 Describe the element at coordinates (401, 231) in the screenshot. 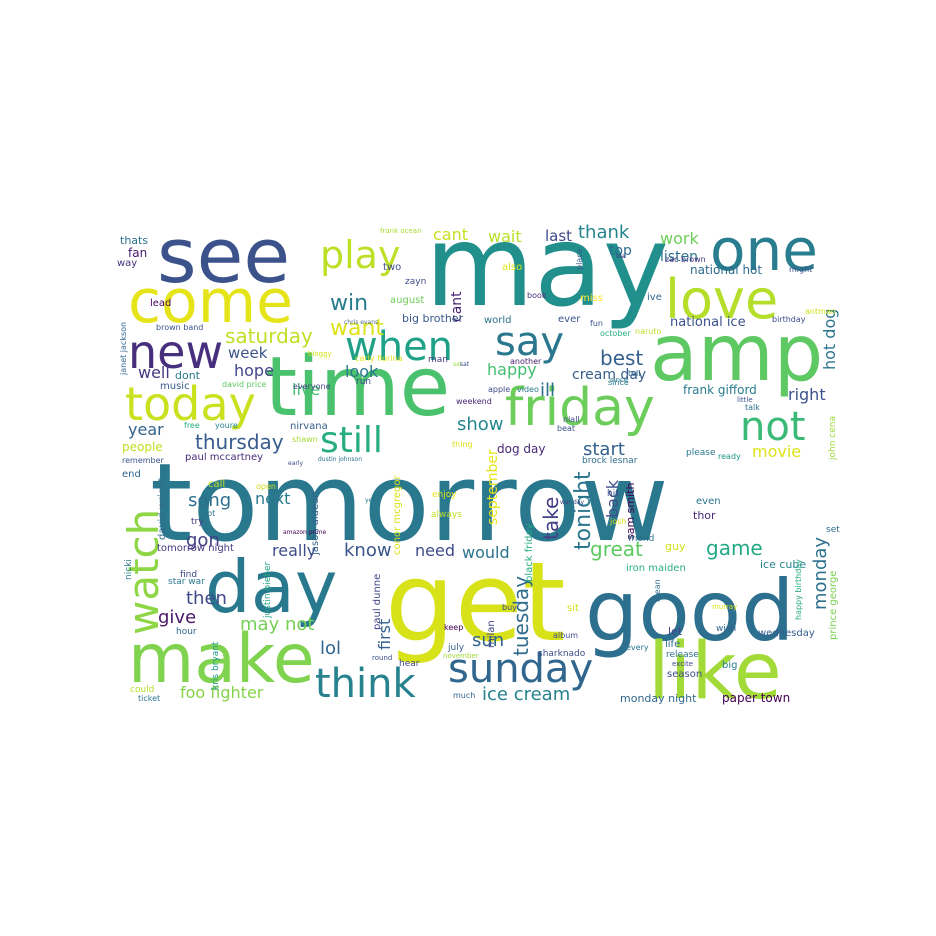

I see `cloud-word: frank ocean` at that location.